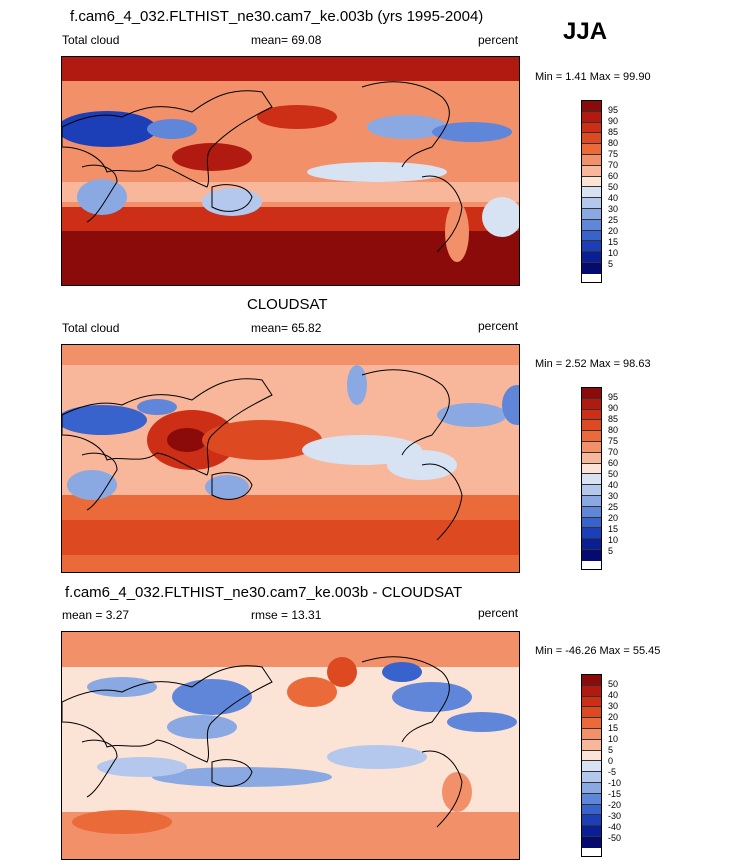 This screenshot has width=732, height=865. Describe the element at coordinates (613, 540) in the screenshot. I see `panel2-level-label: 10` at that location.